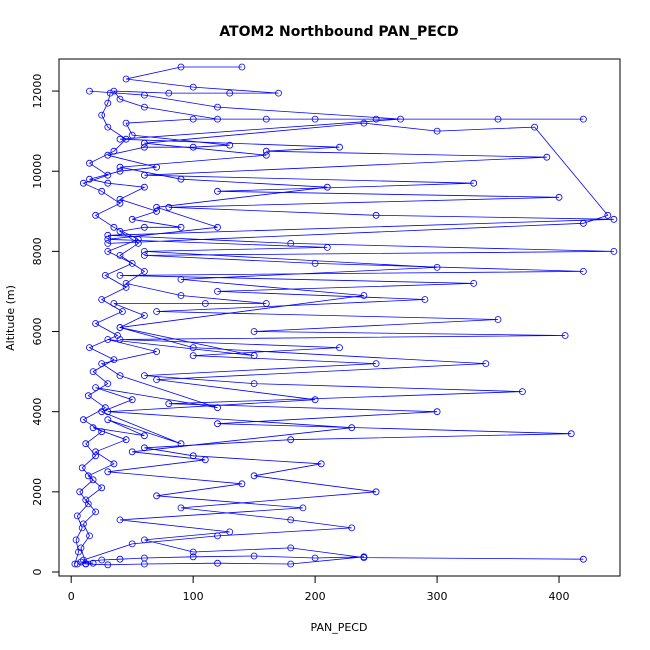  I want to click on y-axis-label: Altitude (m), so click(10, 318).